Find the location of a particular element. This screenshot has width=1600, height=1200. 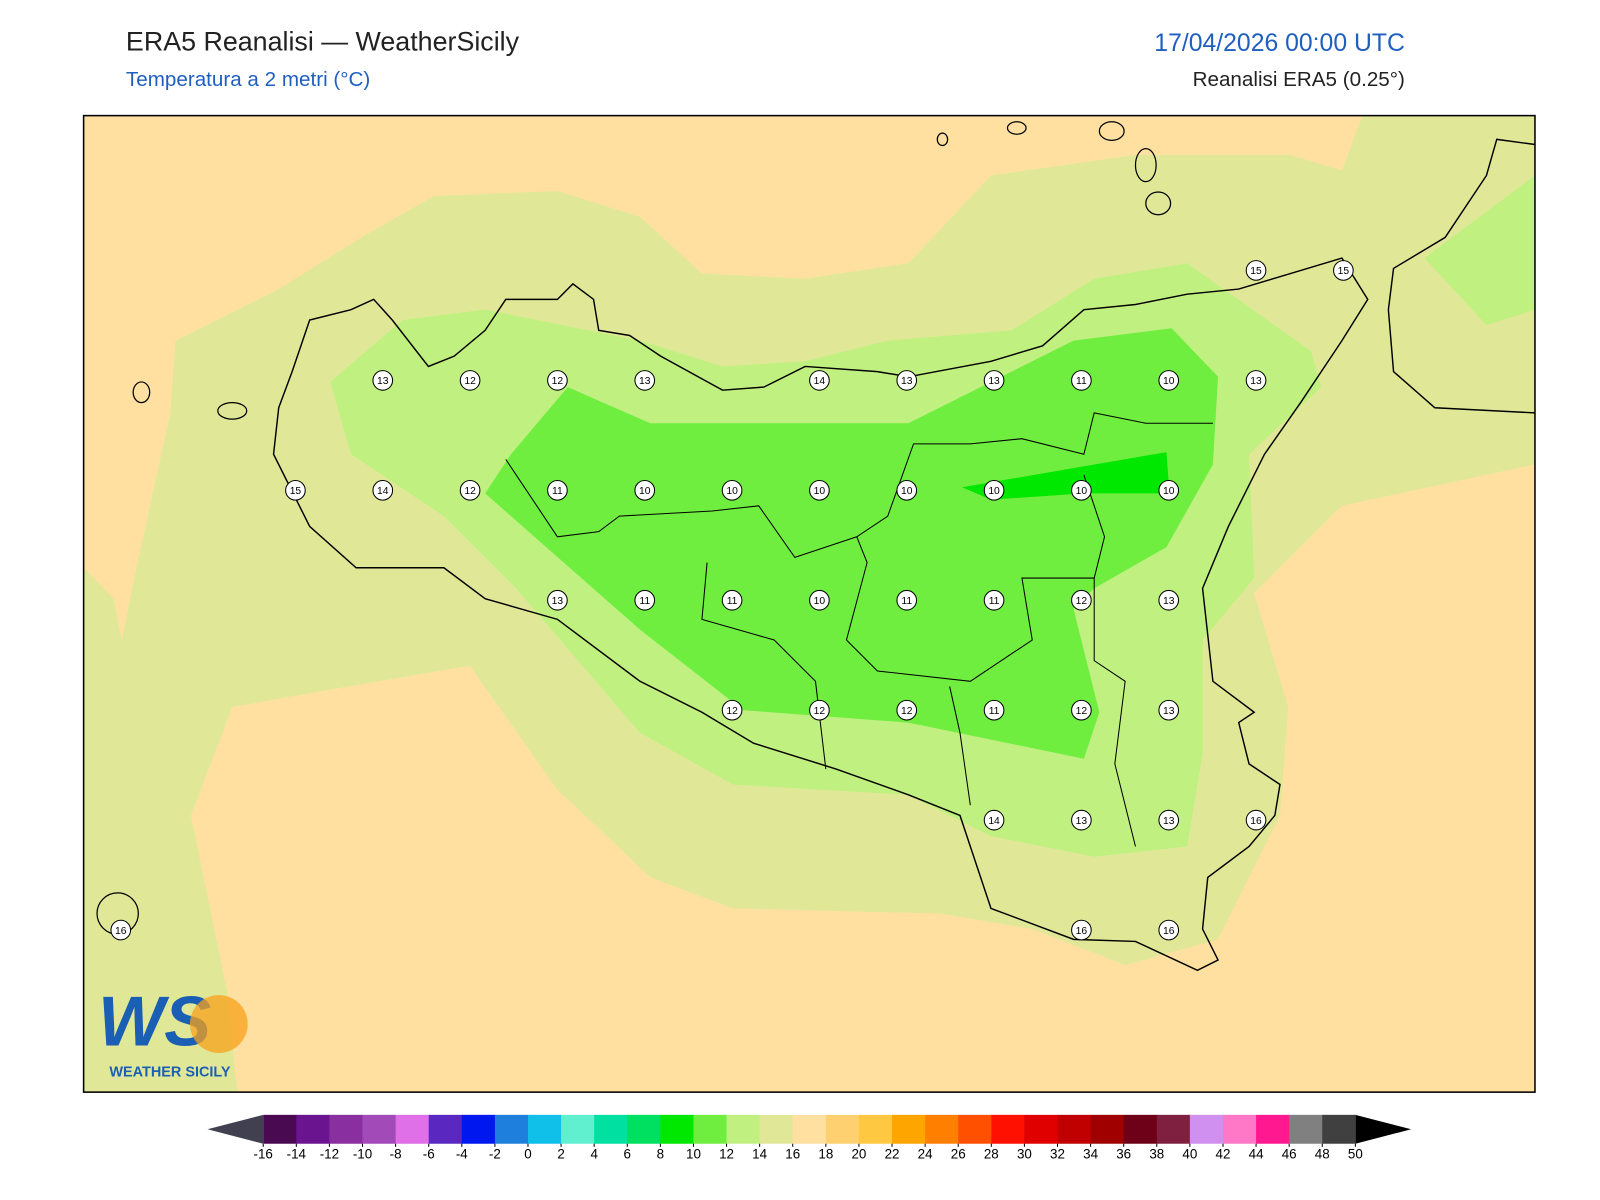

colorbar-label: 0 is located at coordinates (527, 1154).